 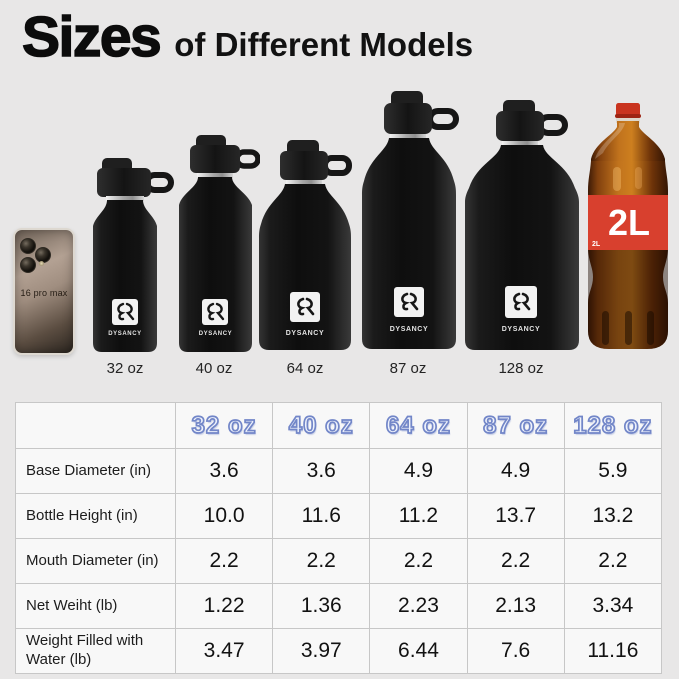 I want to click on table-cell: 6.44, so click(x=418, y=651).